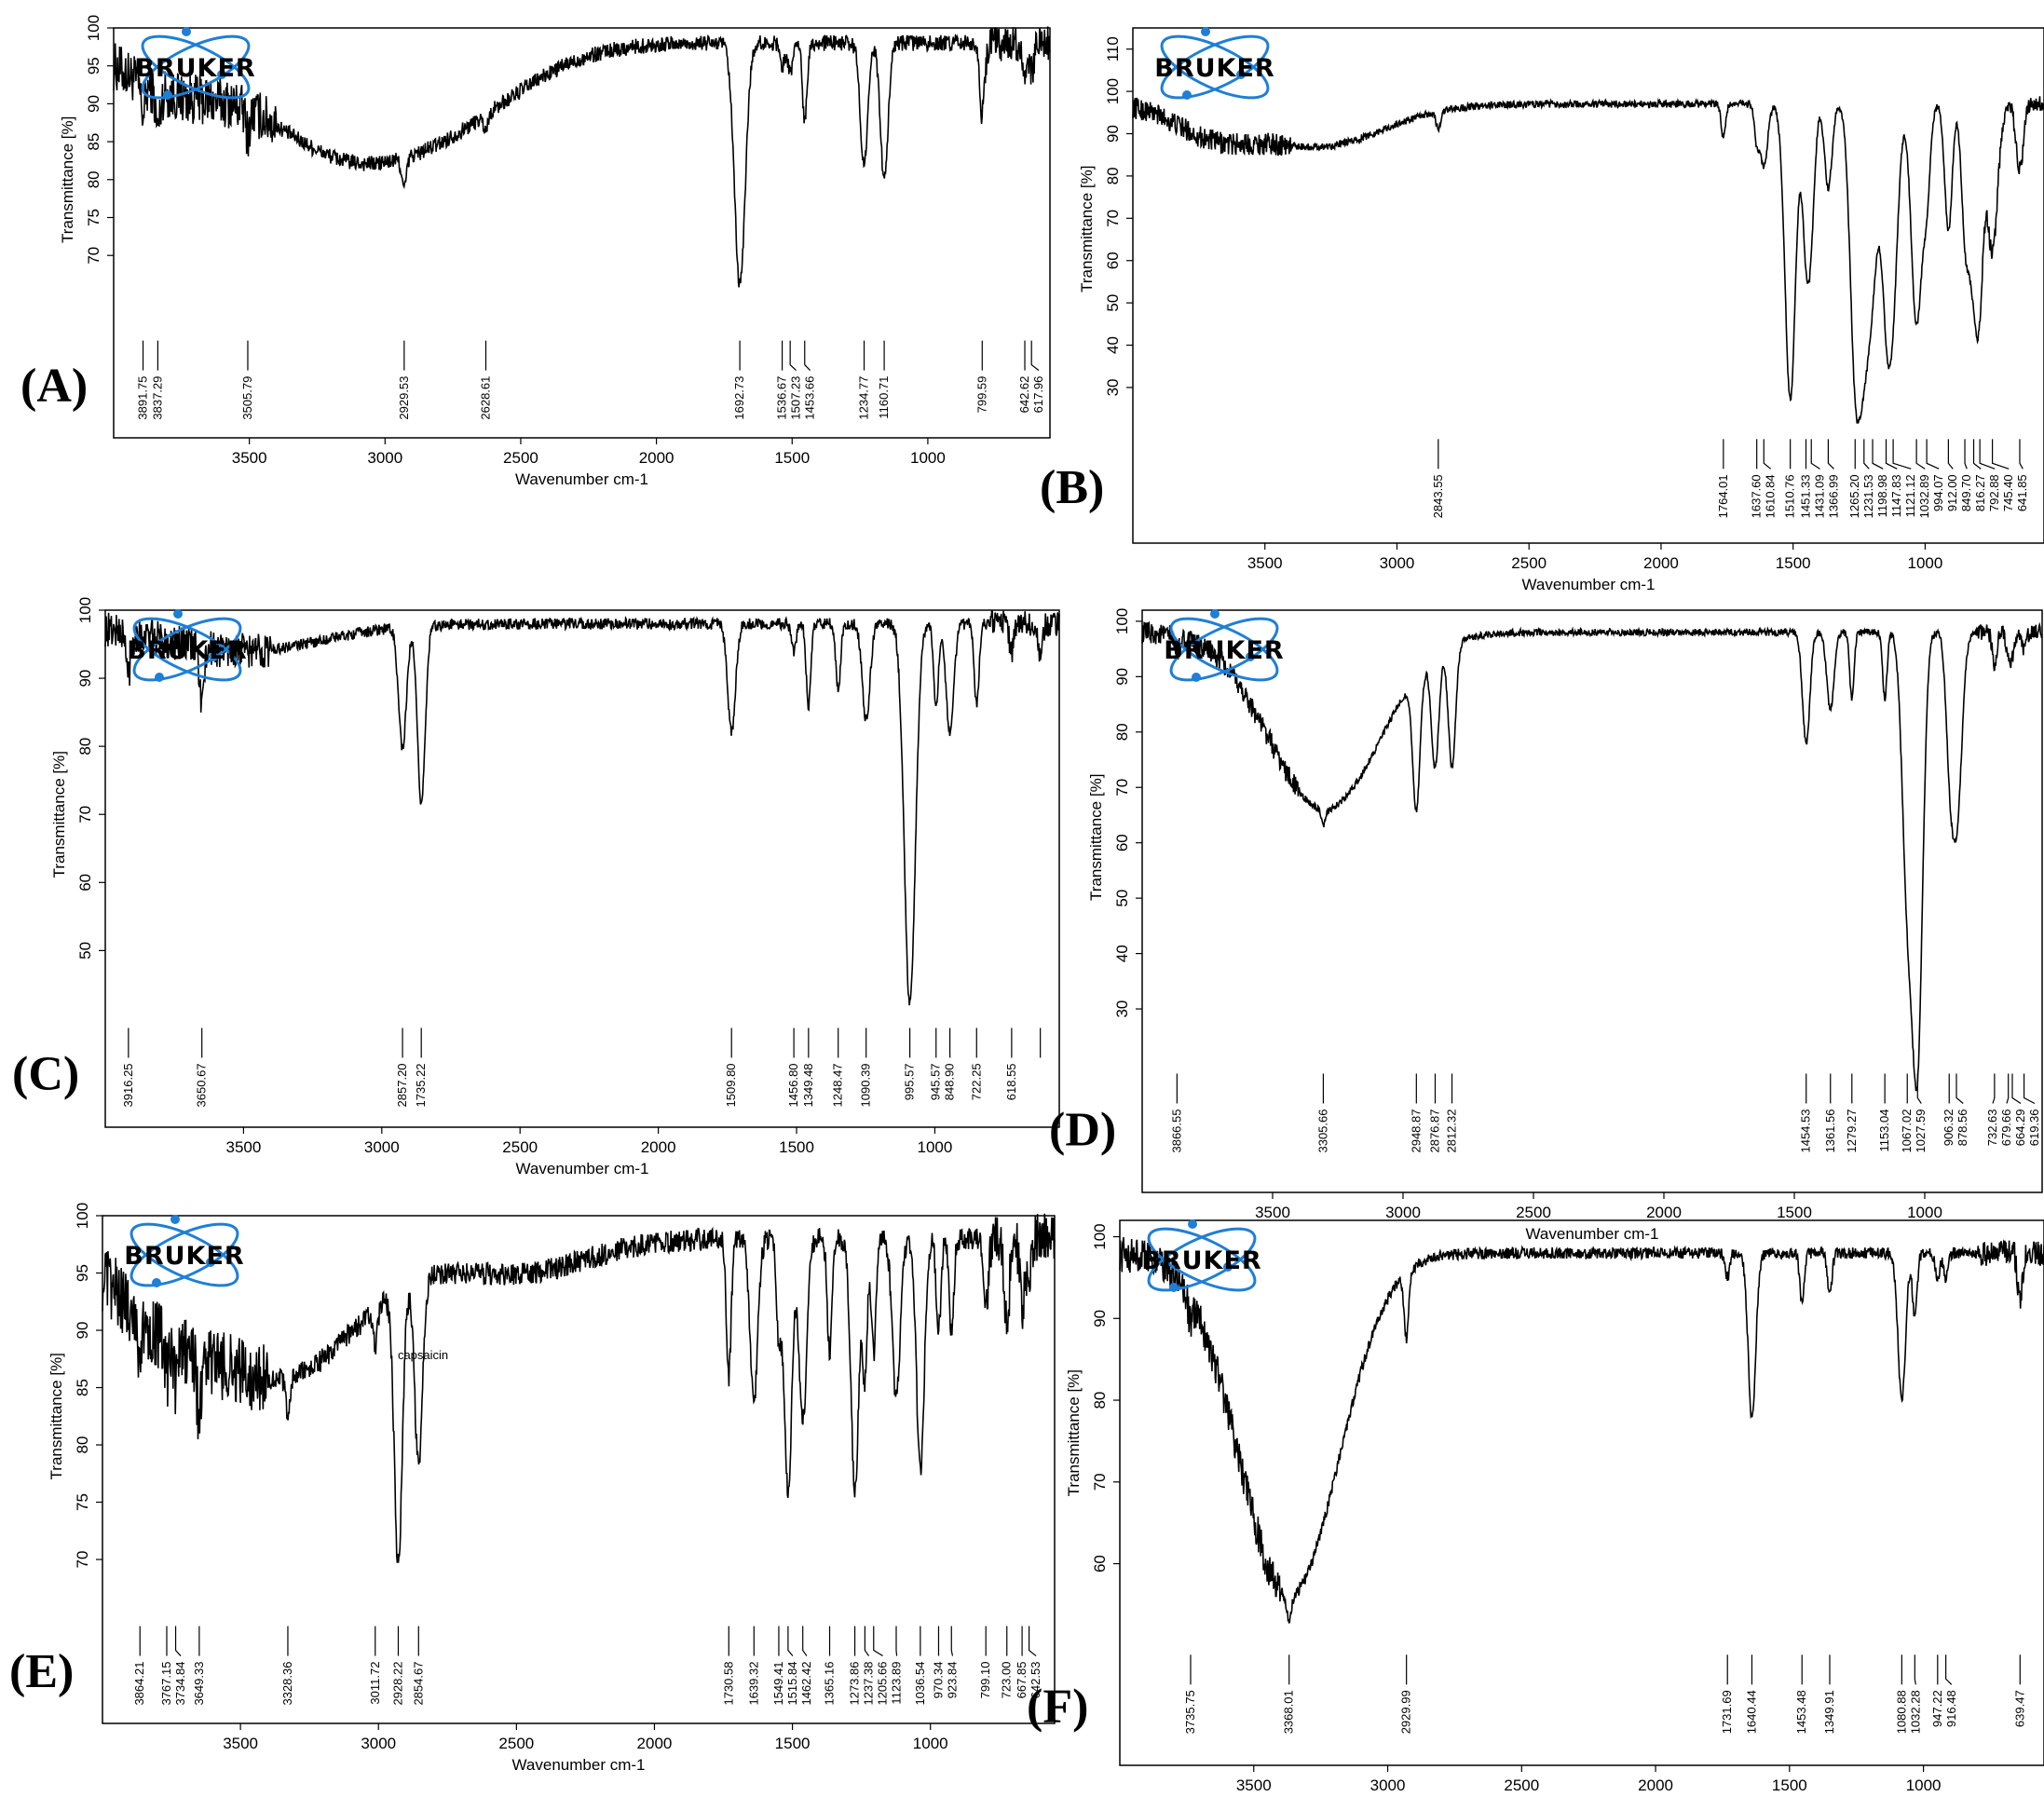  What do you see at coordinates (45, 1074) in the screenshot?
I see `panel-label: (C)` at bounding box center [45, 1074].